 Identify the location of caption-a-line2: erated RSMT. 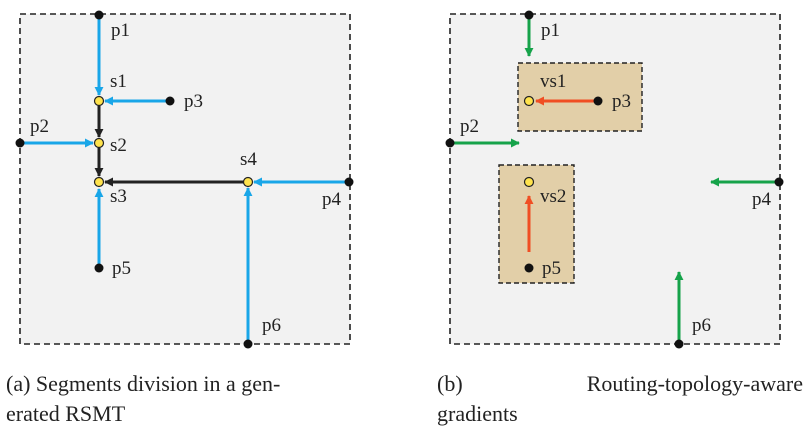
(66, 413).